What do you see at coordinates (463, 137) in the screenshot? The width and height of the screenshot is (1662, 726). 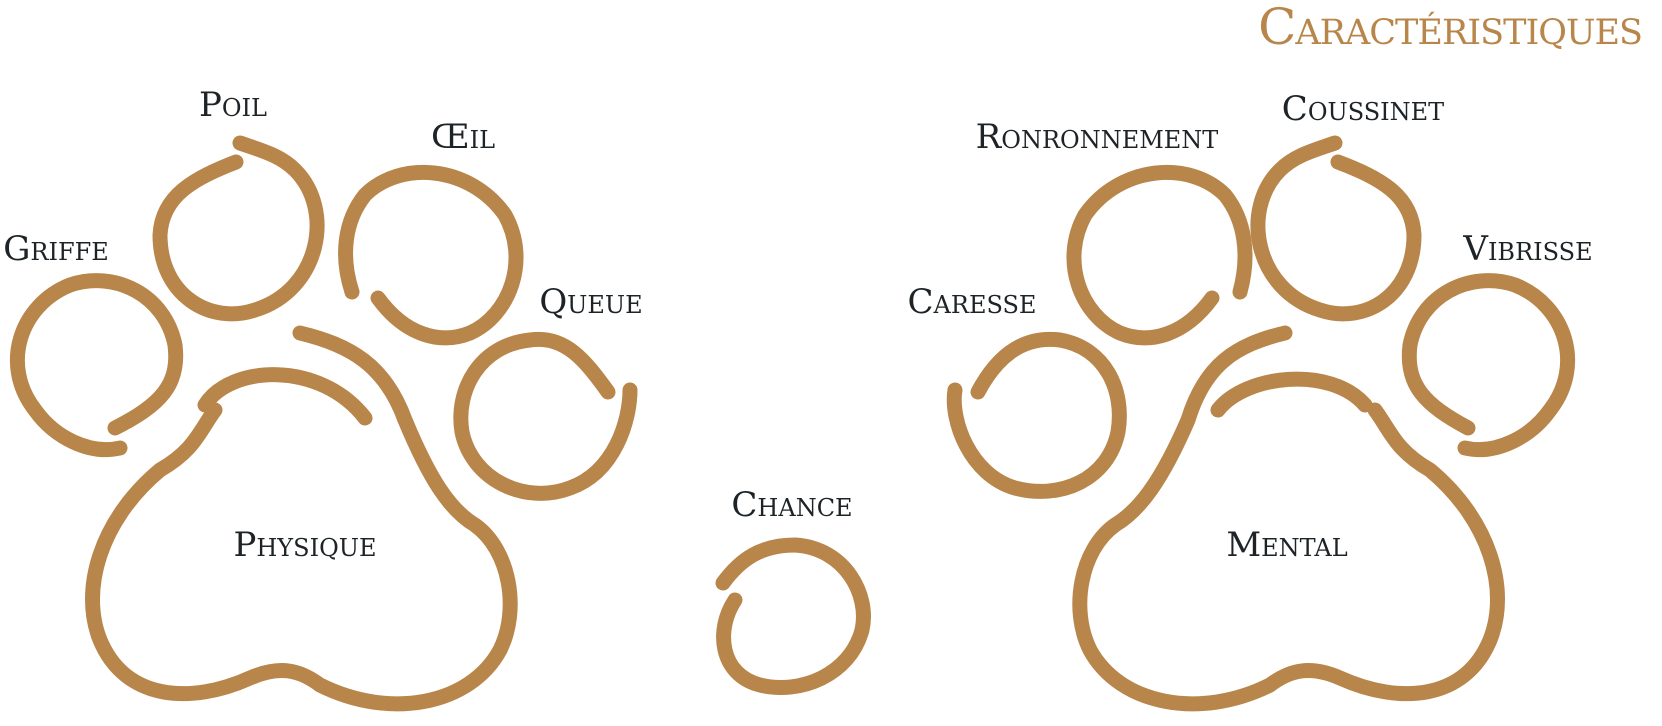 I see `label-oeil: Œil` at bounding box center [463, 137].